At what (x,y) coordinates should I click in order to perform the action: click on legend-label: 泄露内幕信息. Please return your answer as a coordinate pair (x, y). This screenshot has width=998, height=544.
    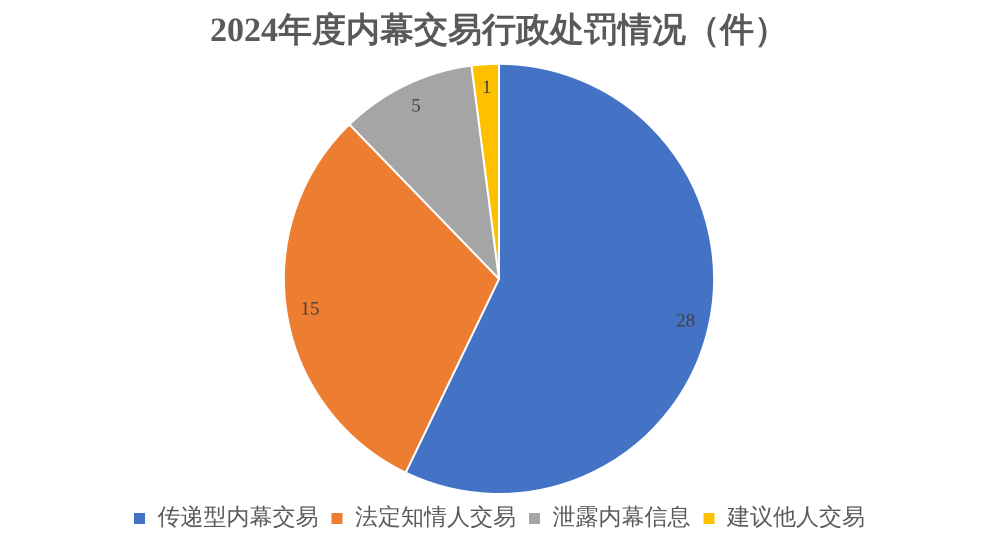
    Looking at the image, I should click on (621, 517).